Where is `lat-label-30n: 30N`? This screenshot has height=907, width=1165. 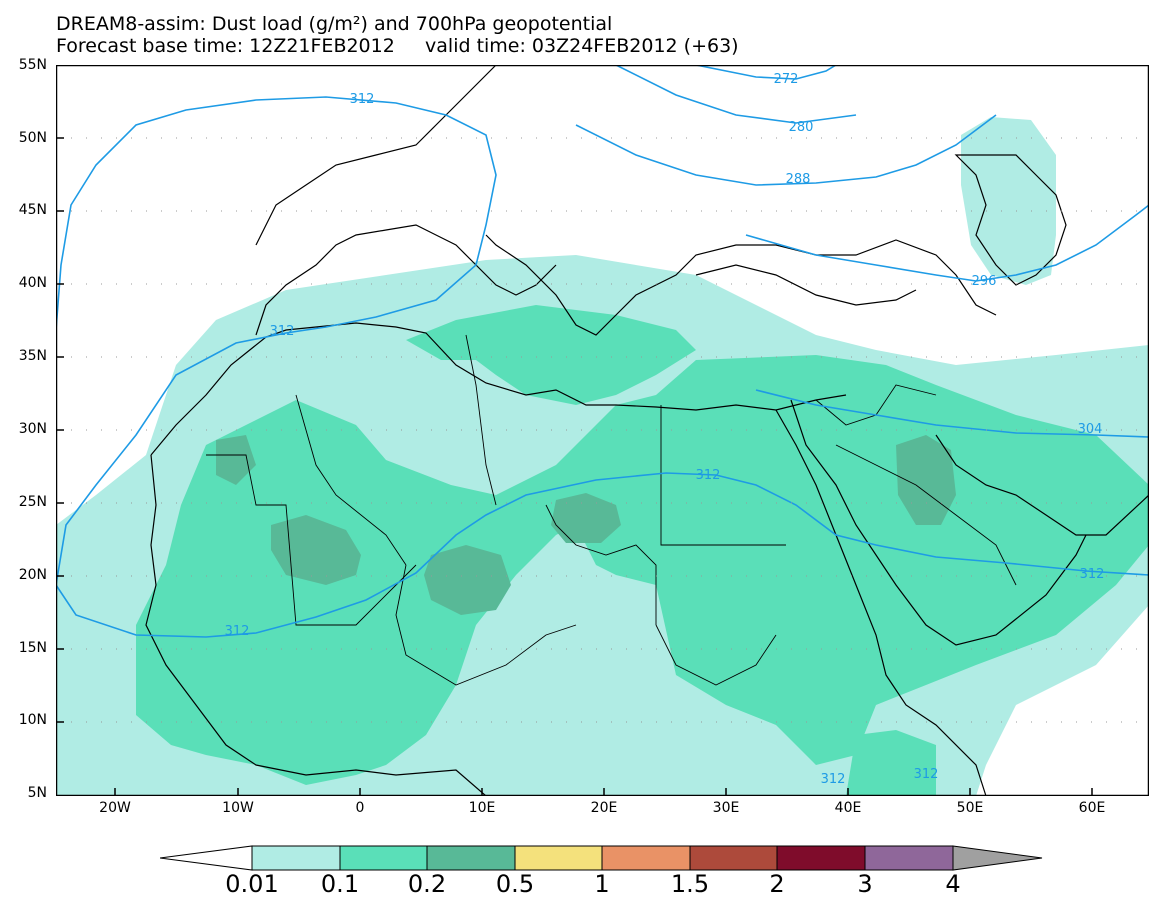
lat-label-30n: 30N is located at coordinates (32, 429).